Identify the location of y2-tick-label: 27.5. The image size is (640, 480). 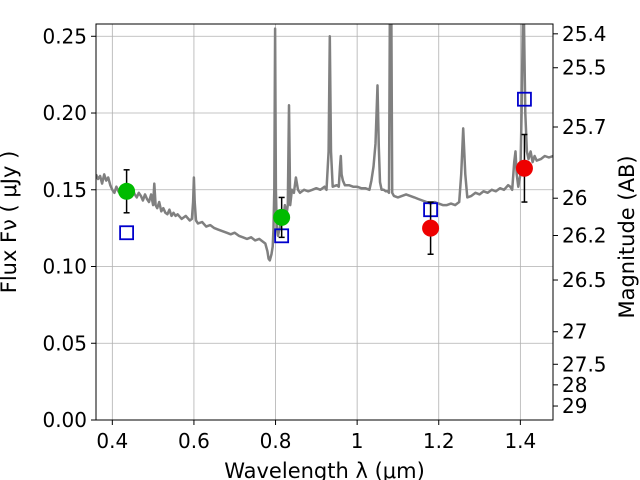
(584, 364).